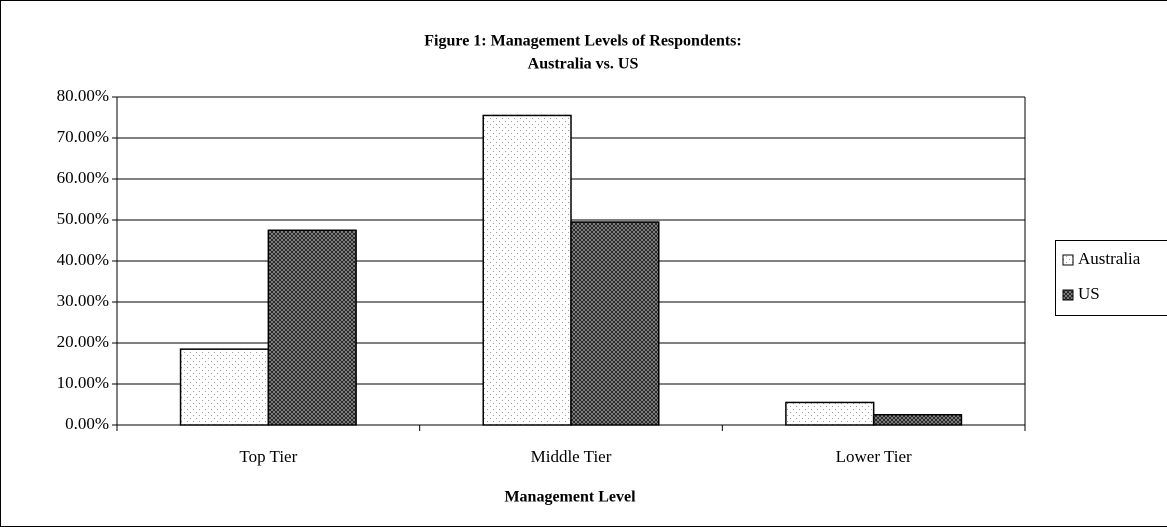  What do you see at coordinates (583, 64) in the screenshot?
I see `chart-title: Australia vs. US` at bounding box center [583, 64].